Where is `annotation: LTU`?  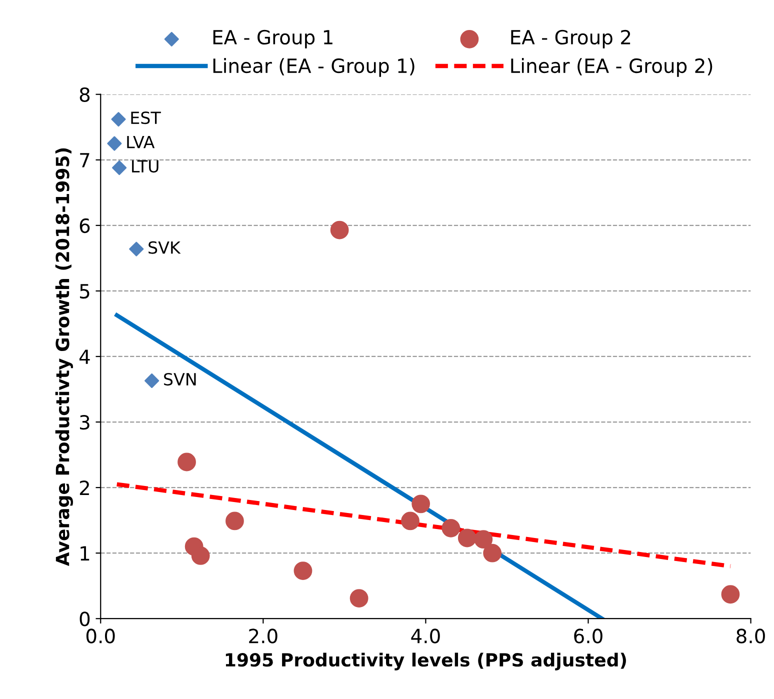 annotation: LTU is located at coordinates (145, 166).